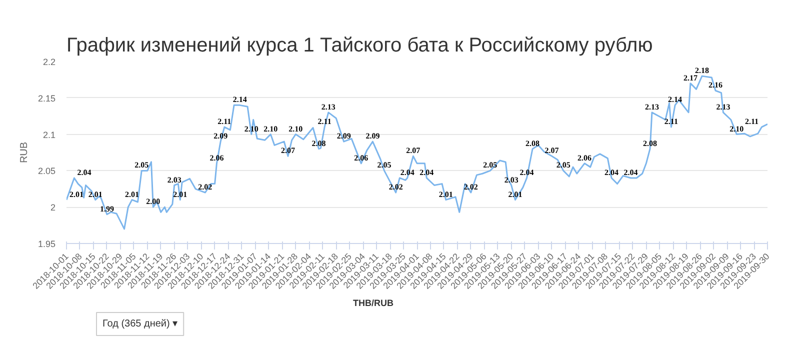 This screenshot has height=349, width=800. What do you see at coordinates (373, 303) in the screenshot?
I see `text: THB/RUB` at bounding box center [373, 303].